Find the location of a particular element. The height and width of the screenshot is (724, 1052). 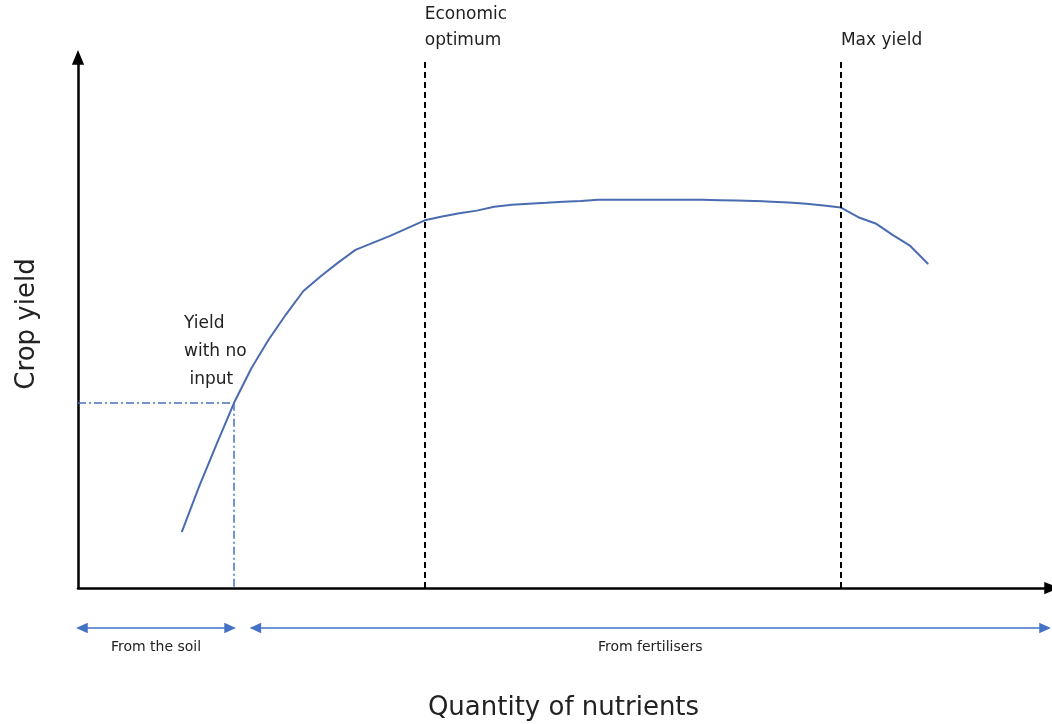

annotation: Yield with no input is located at coordinates (215, 349).